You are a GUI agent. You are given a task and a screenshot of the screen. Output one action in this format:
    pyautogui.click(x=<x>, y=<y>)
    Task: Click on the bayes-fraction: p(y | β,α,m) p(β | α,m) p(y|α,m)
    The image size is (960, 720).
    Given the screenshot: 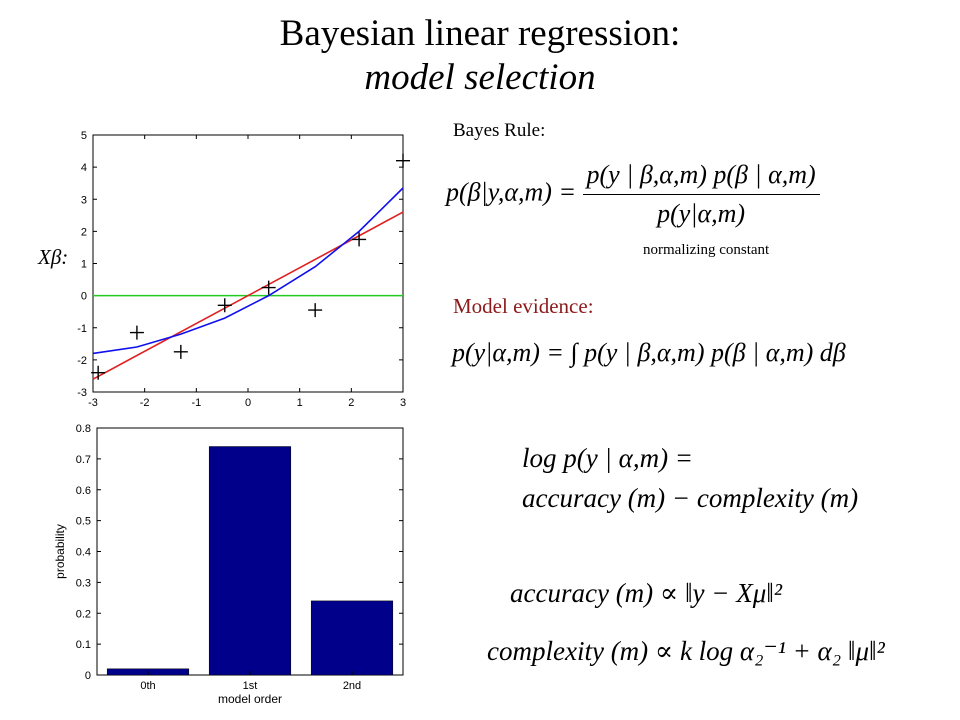 What is the action you would take?
    pyautogui.click(x=701, y=194)
    